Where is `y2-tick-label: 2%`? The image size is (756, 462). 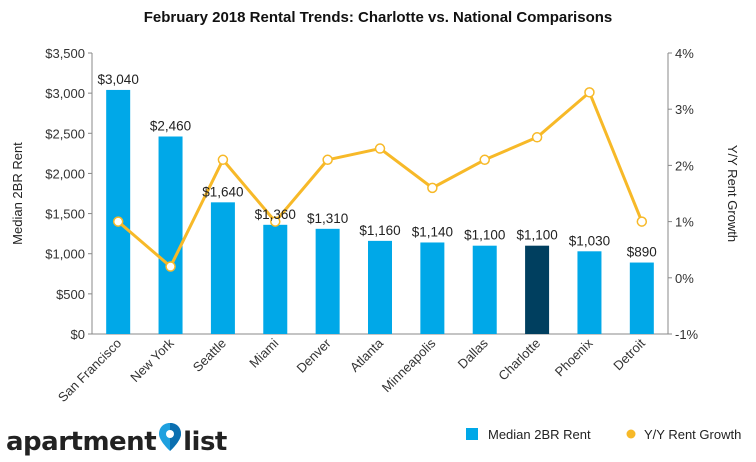
y2-tick-label: 2% is located at coordinates (684, 165).